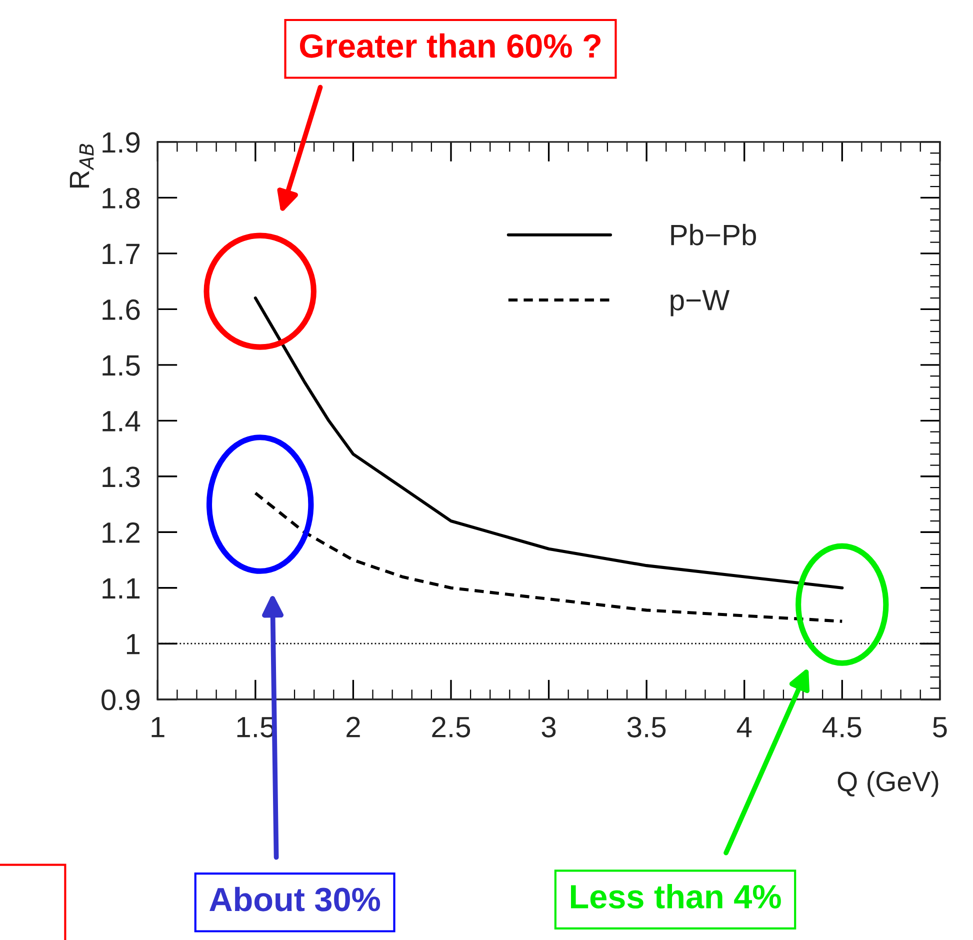  I want to click on text: Greater than 60% ?, so click(450, 45).